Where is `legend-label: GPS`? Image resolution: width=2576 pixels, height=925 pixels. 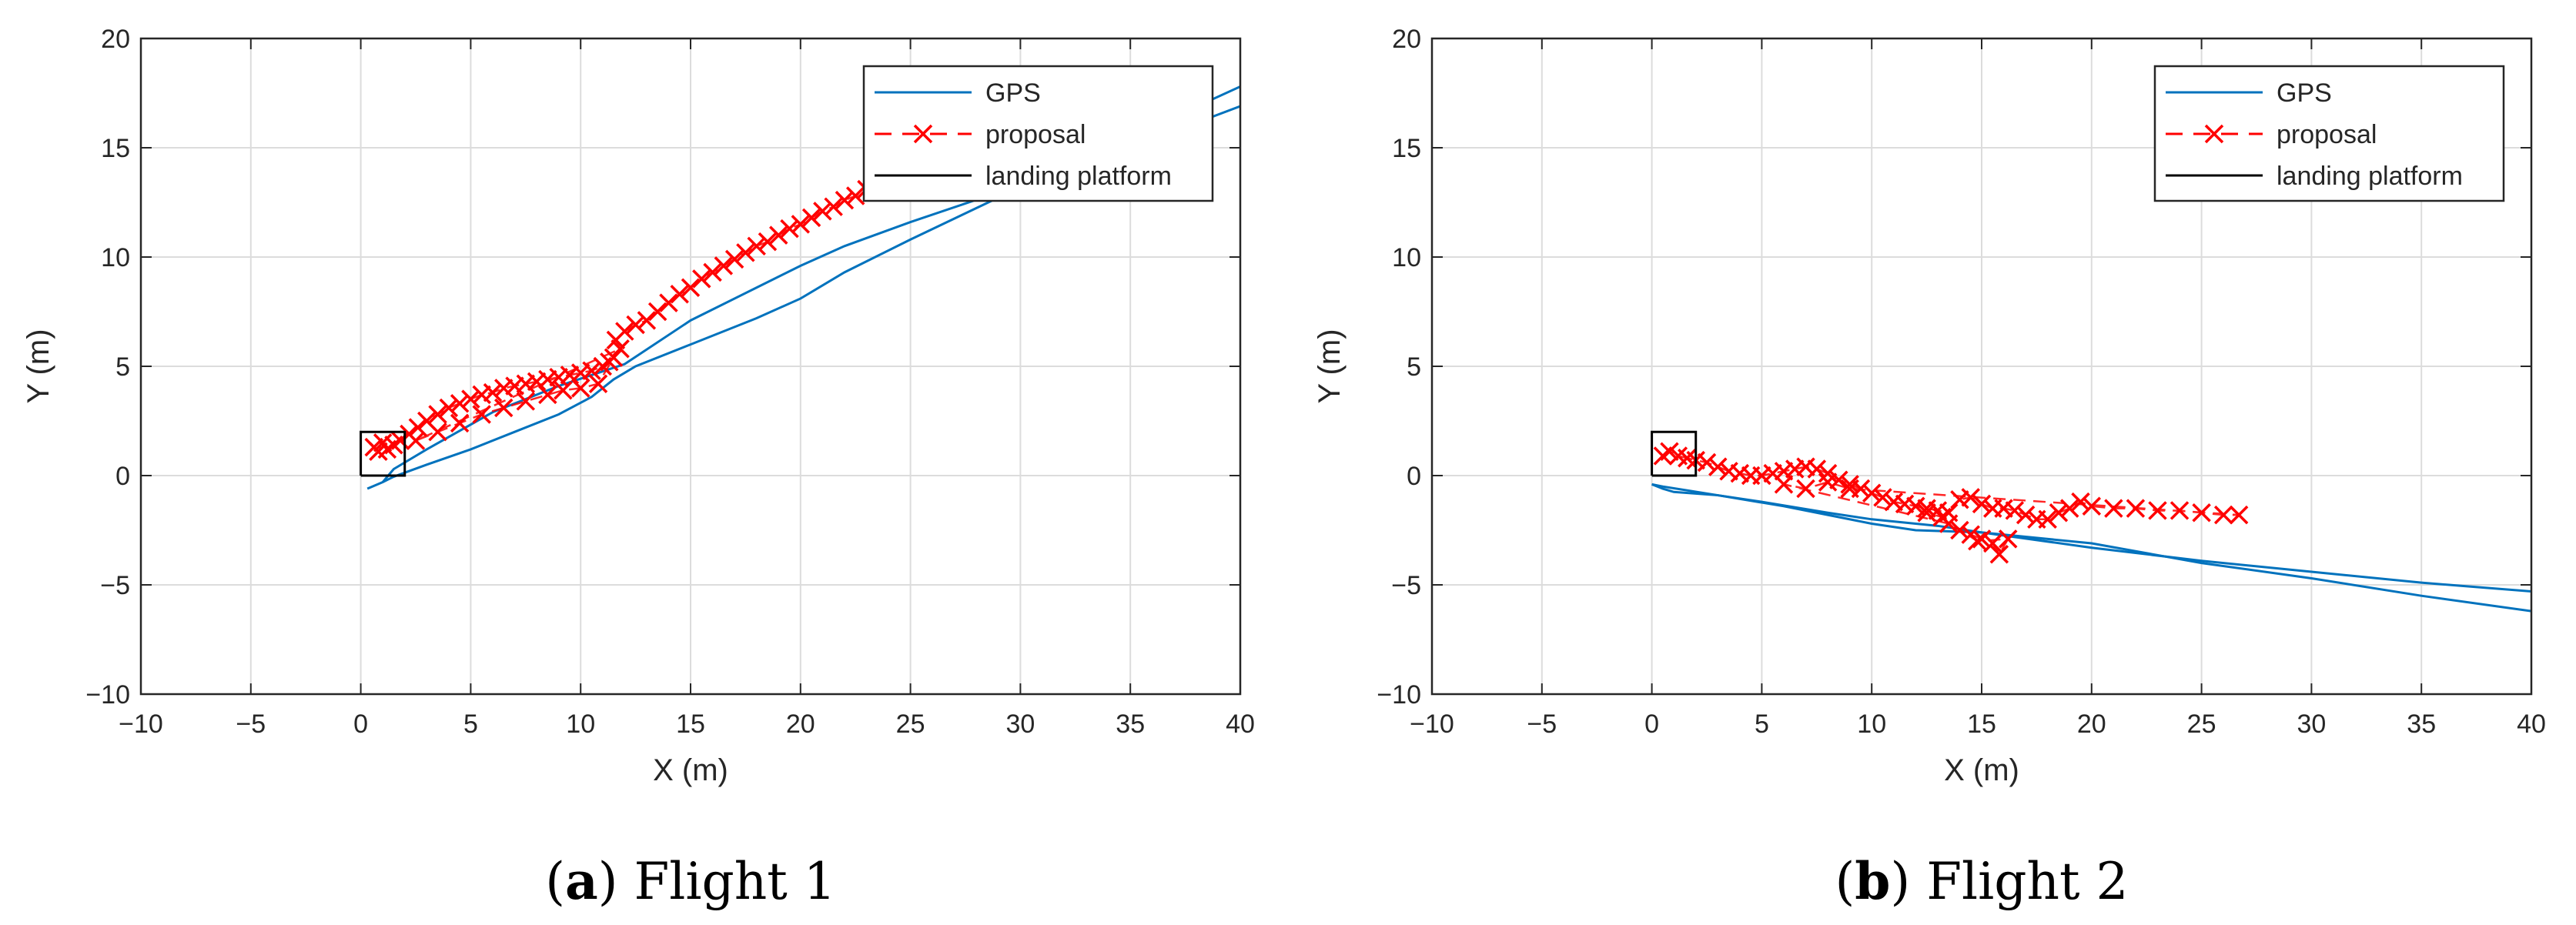
legend-label: GPS is located at coordinates (2305, 93).